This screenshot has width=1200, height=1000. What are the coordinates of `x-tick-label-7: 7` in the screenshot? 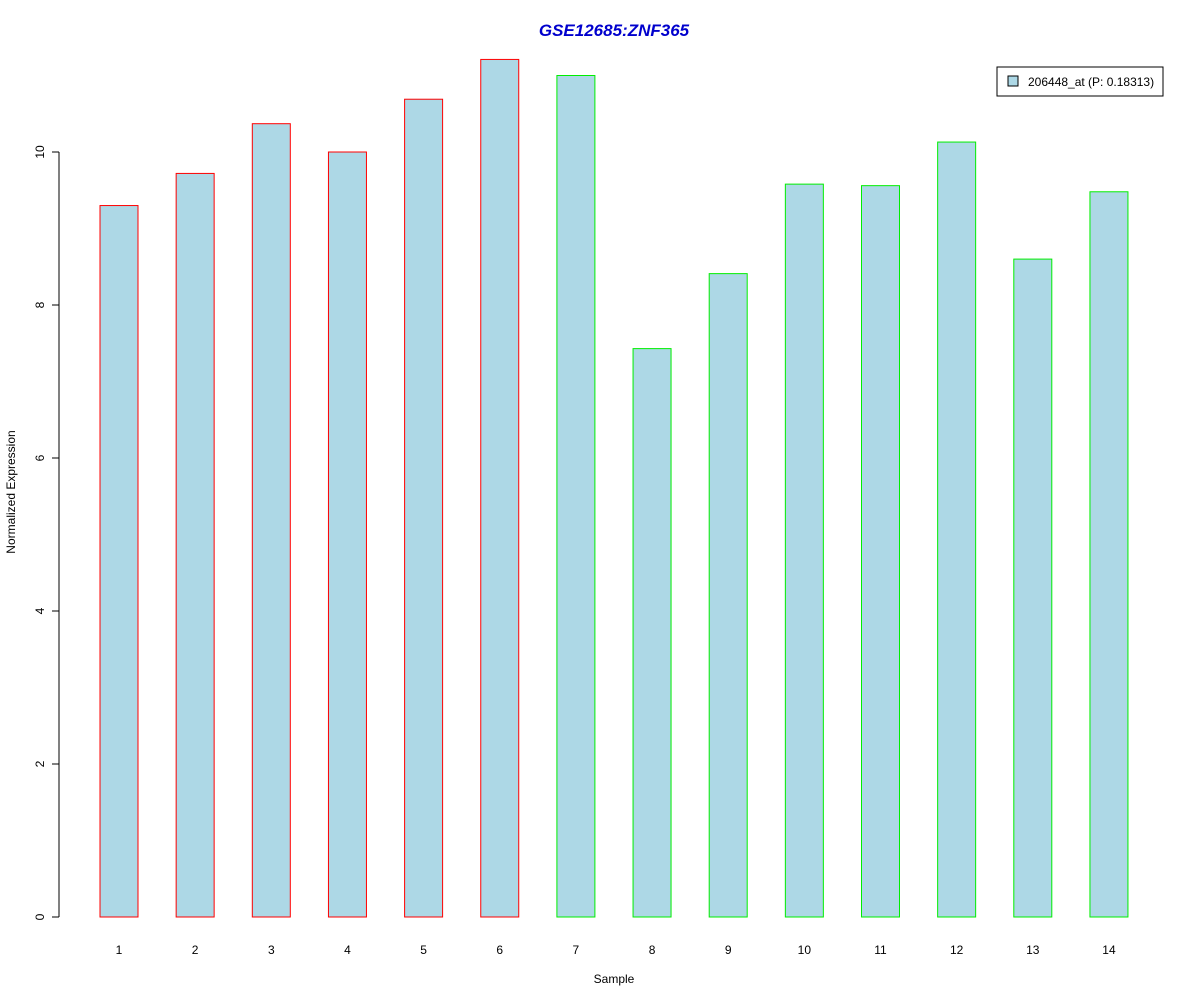 It's located at (576, 950).